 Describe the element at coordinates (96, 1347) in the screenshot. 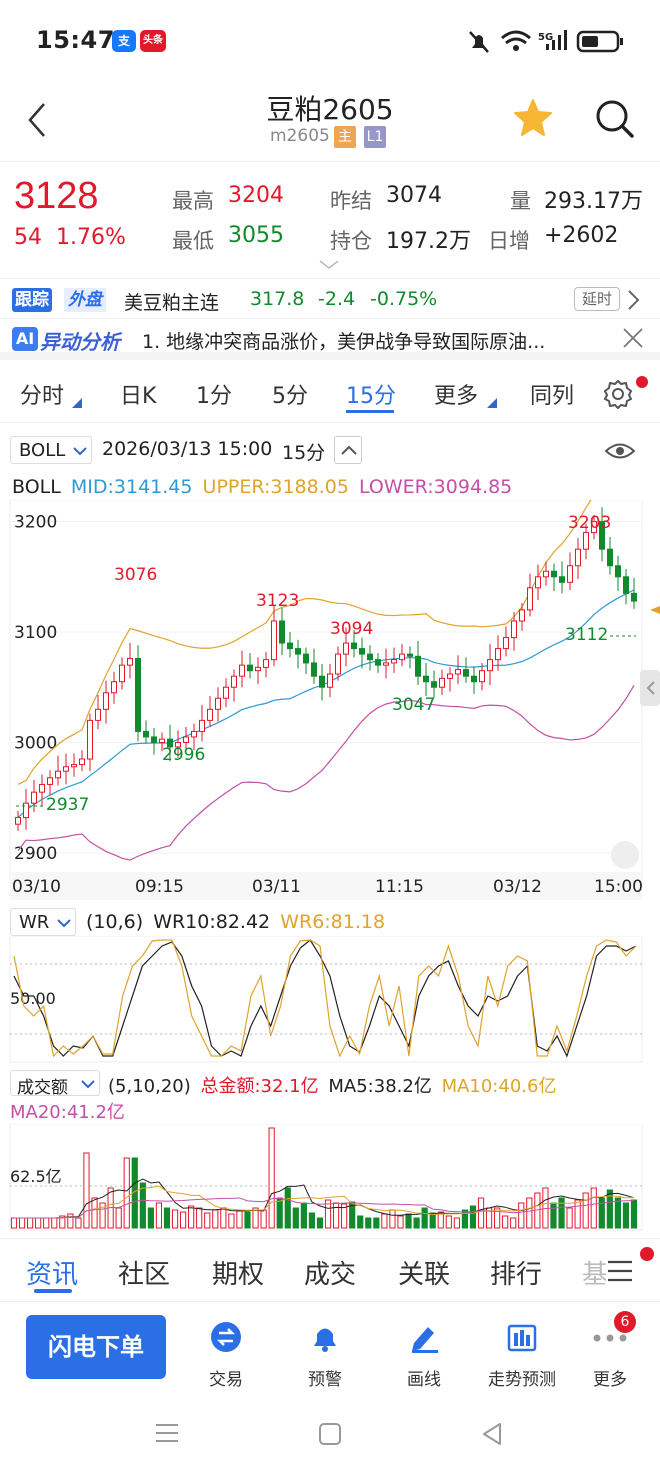

I see `quick-order-button: 闪电下单` at that location.